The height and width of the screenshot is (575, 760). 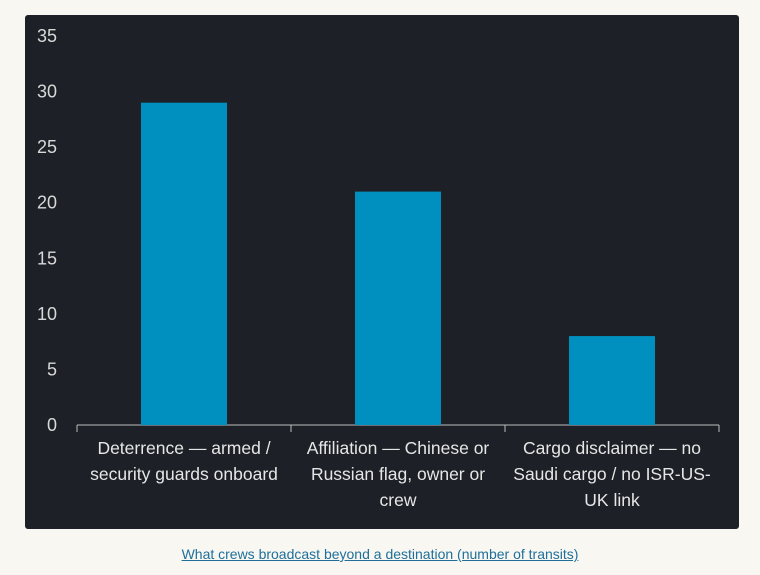 What do you see at coordinates (47, 203) in the screenshot?
I see `y-tick-label-4: 20` at bounding box center [47, 203].